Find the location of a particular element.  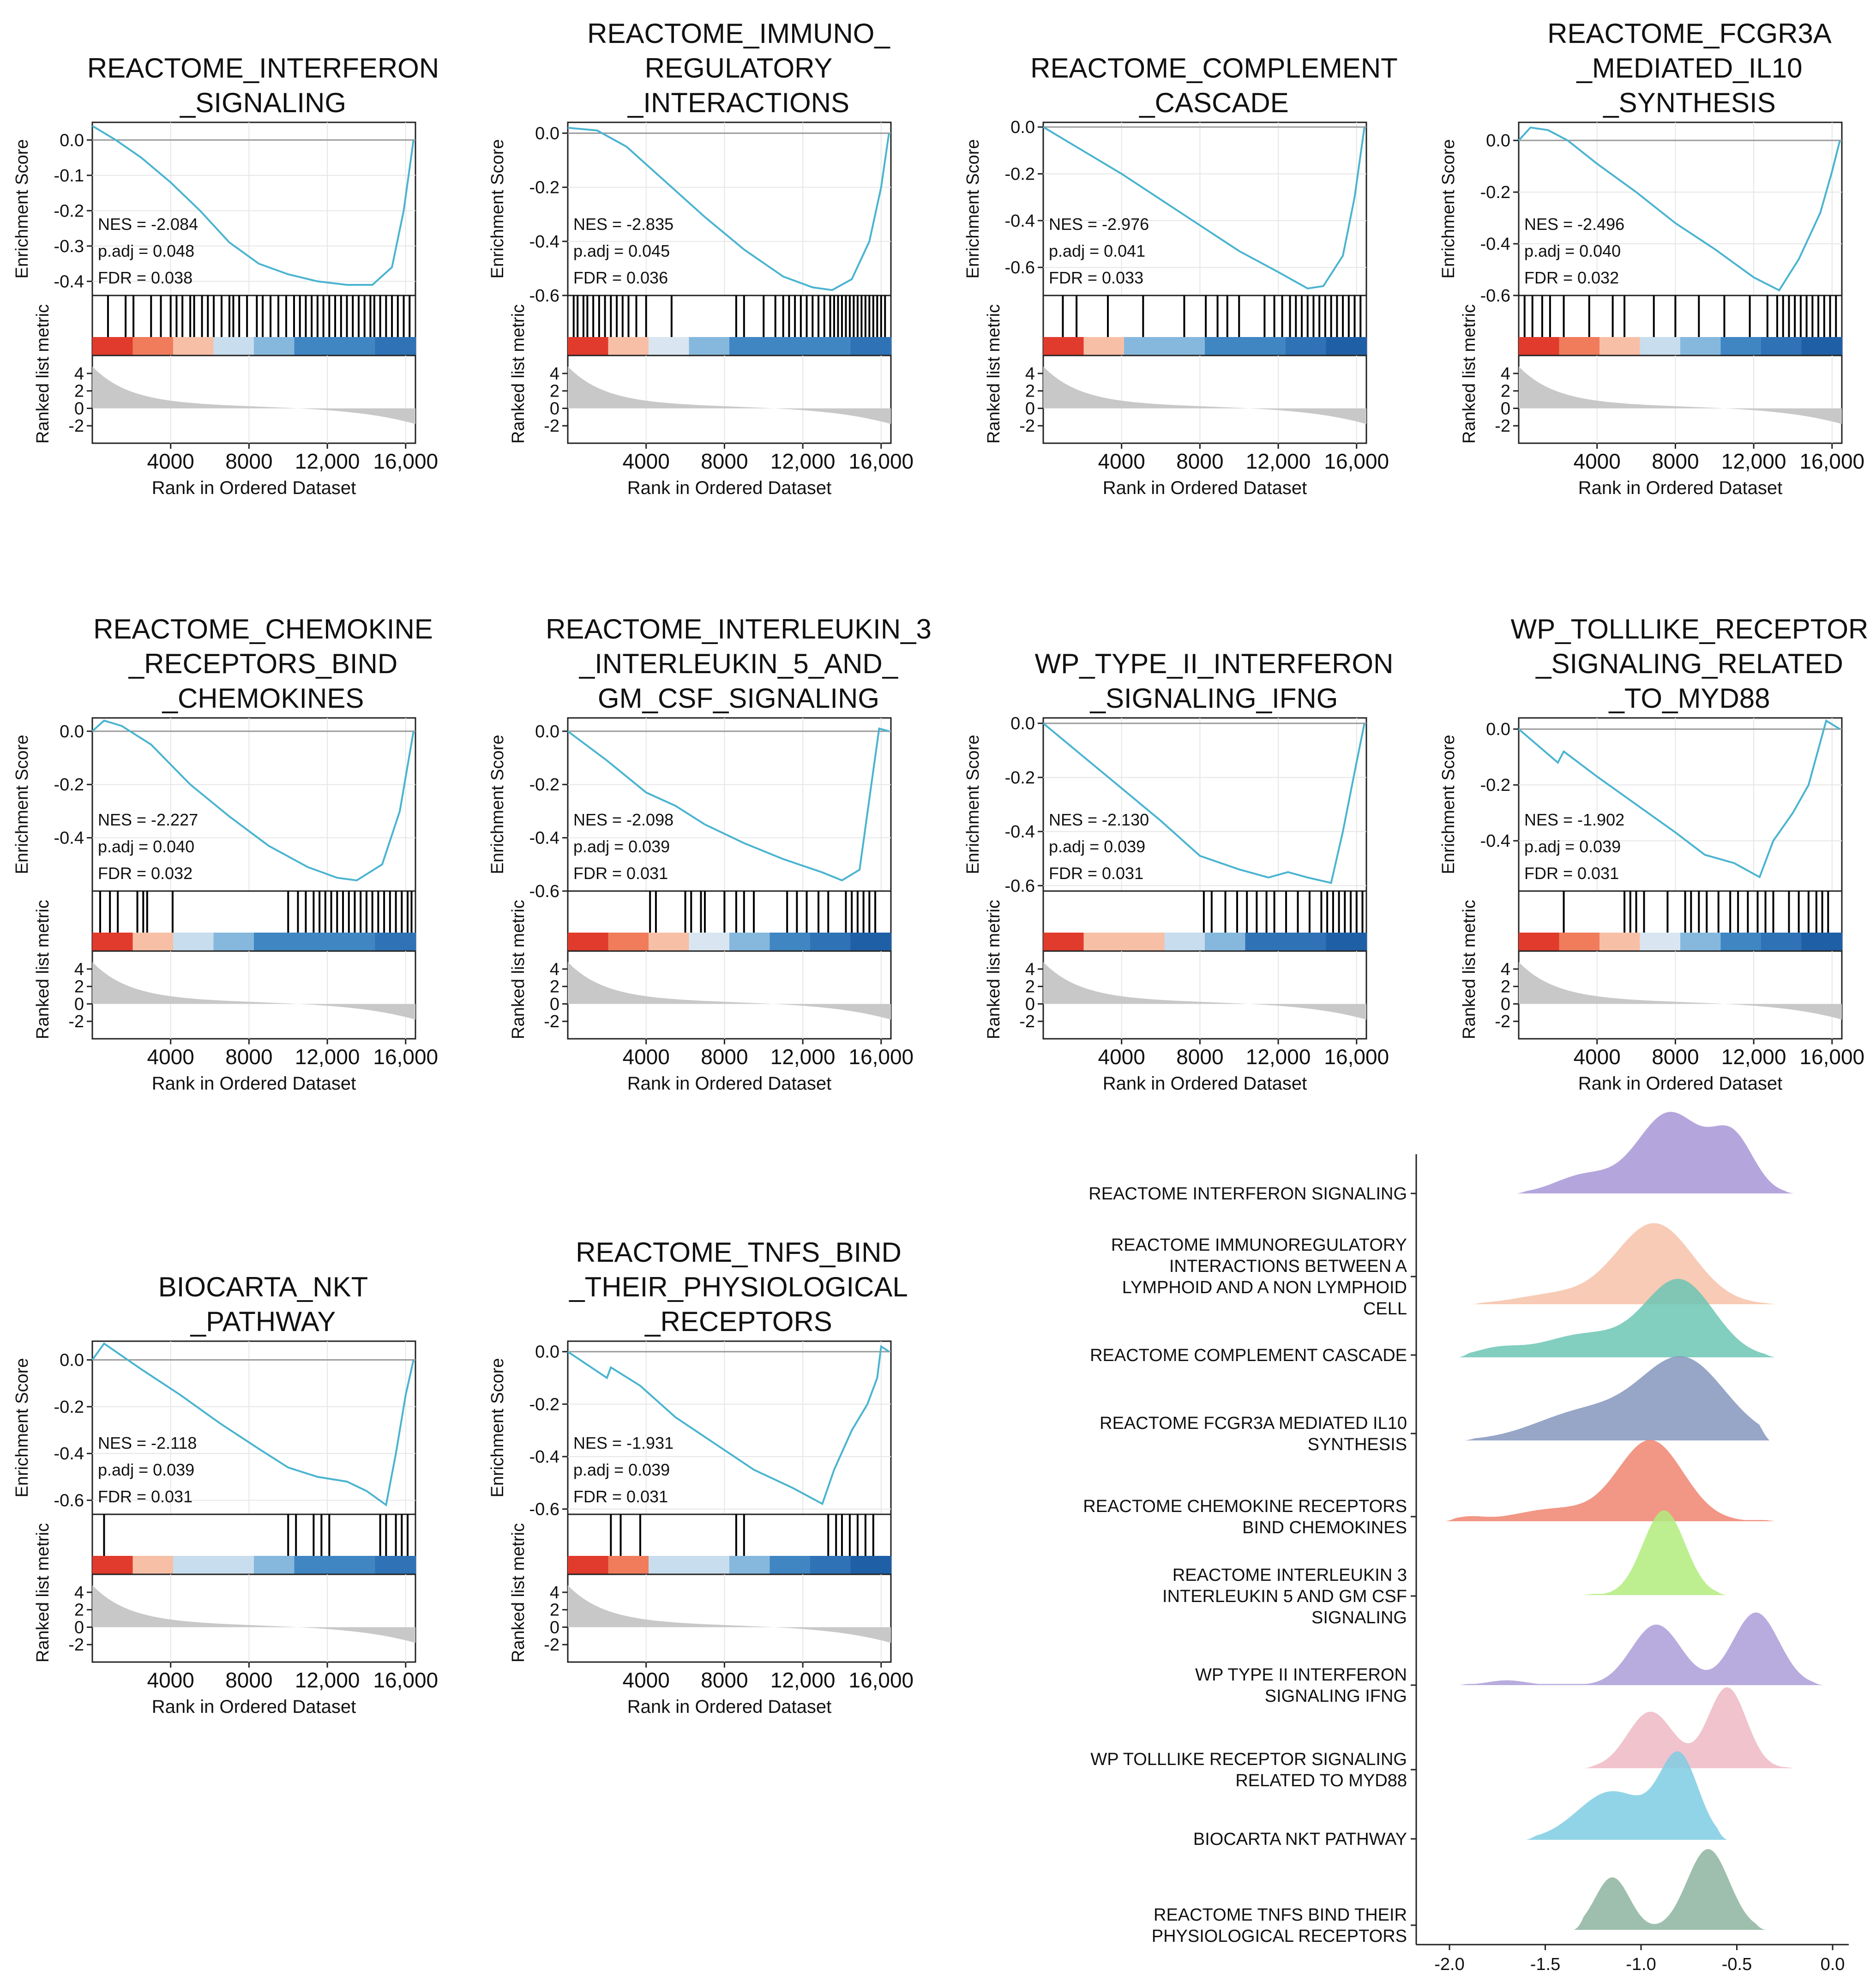

es-y-tick-label: 0.0 is located at coordinates (547, 1352).